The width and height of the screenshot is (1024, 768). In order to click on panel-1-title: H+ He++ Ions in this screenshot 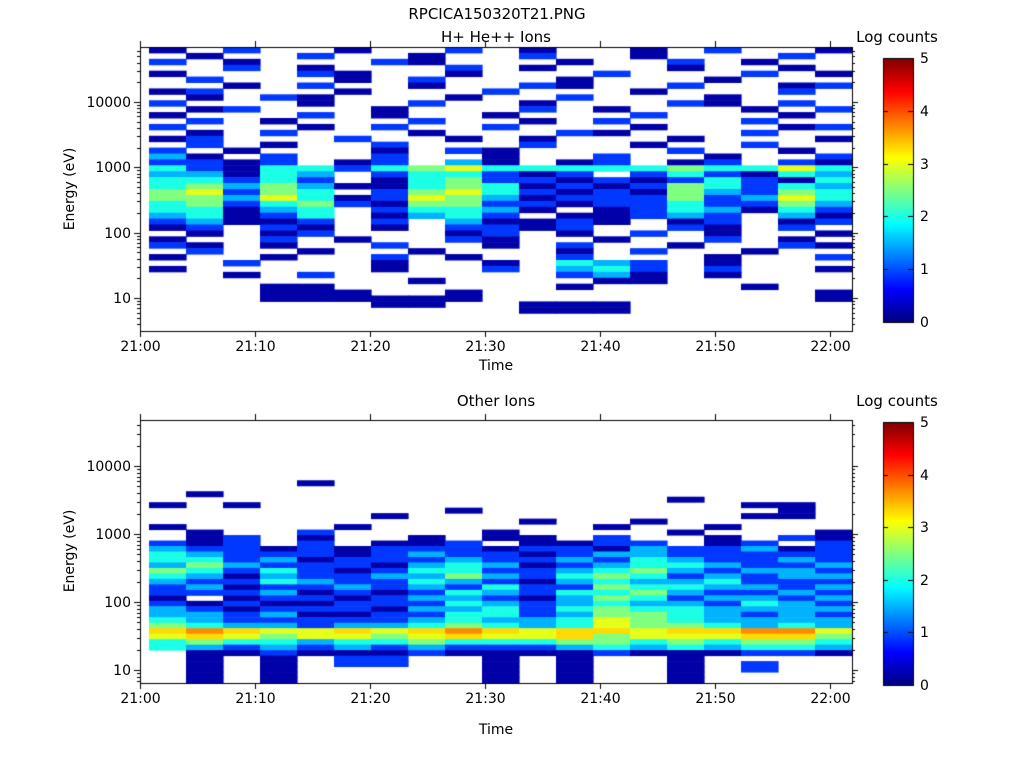, I will do `click(496, 37)`.